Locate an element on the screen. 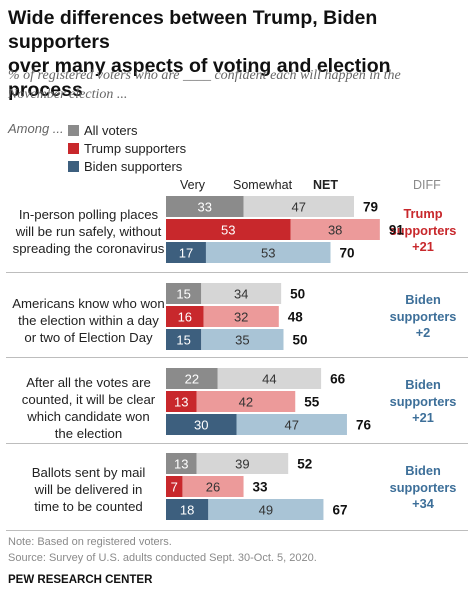 The height and width of the screenshot is (608, 474). legend-swatch-all-voters is located at coordinates (73, 130).